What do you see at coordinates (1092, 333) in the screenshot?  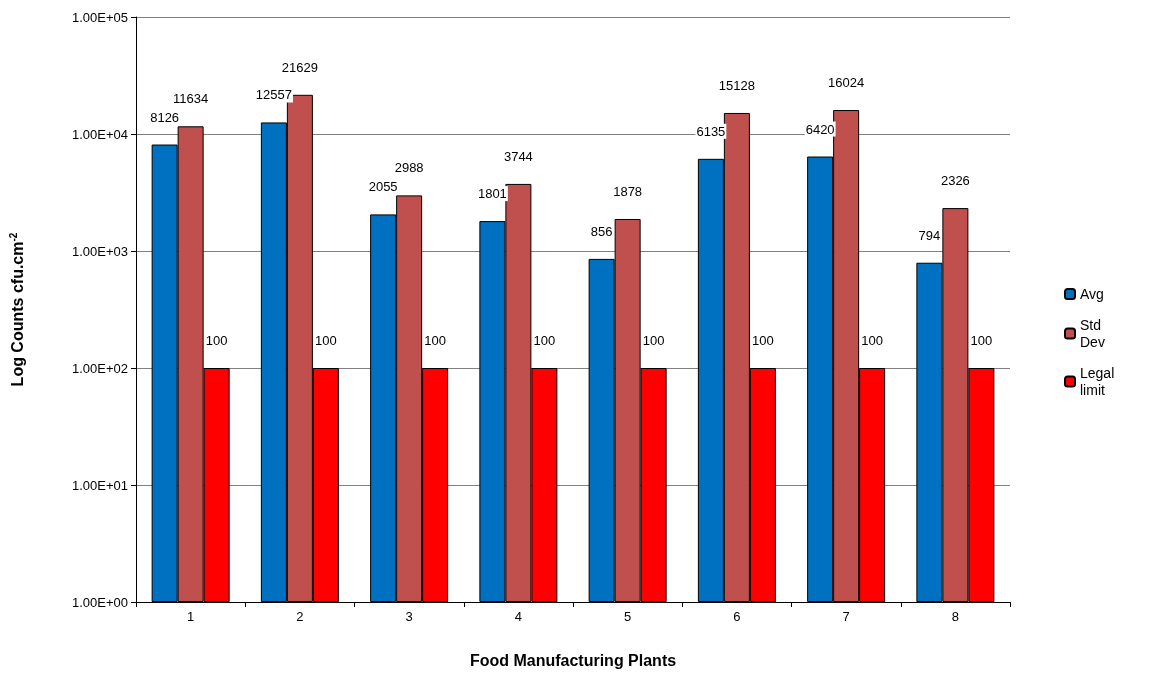 I see `legend-label: Std Dev` at bounding box center [1092, 333].